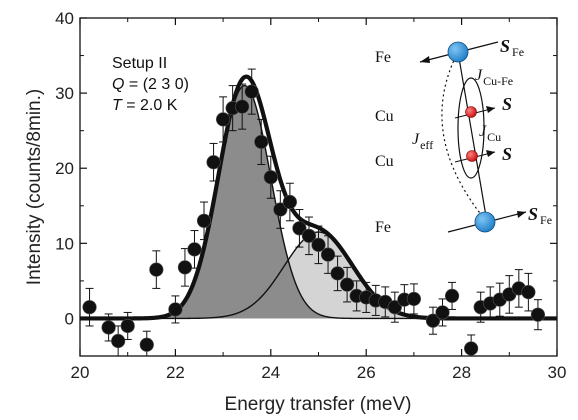 The height and width of the screenshot is (420, 578). I want to click on j-cu-label: JCu, so click(490, 133).